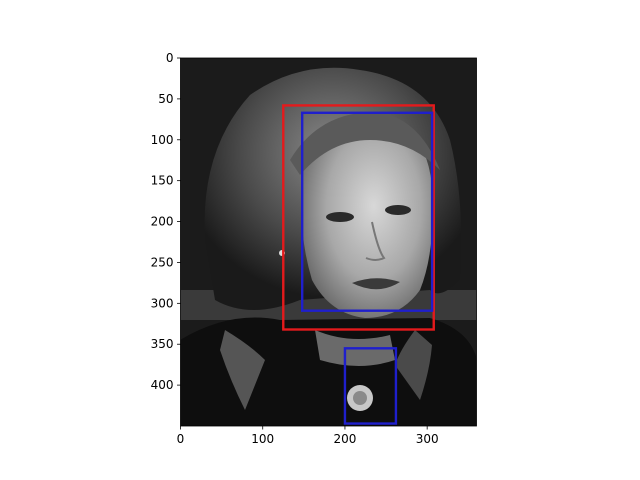 The height and width of the screenshot is (480, 640). I want to click on x-tick-label: 100, so click(262, 439).